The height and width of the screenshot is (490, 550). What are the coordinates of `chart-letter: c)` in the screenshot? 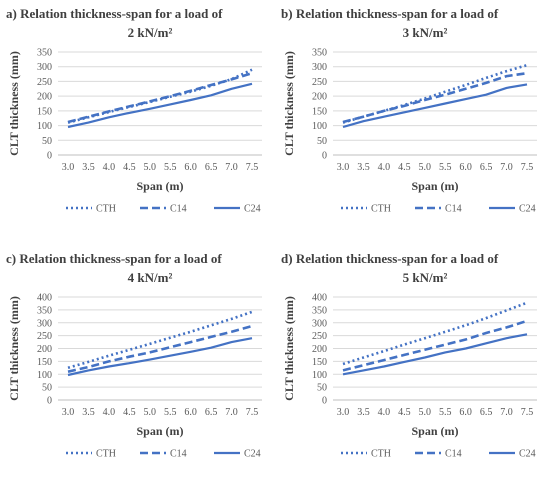 It's located at (12, 258).